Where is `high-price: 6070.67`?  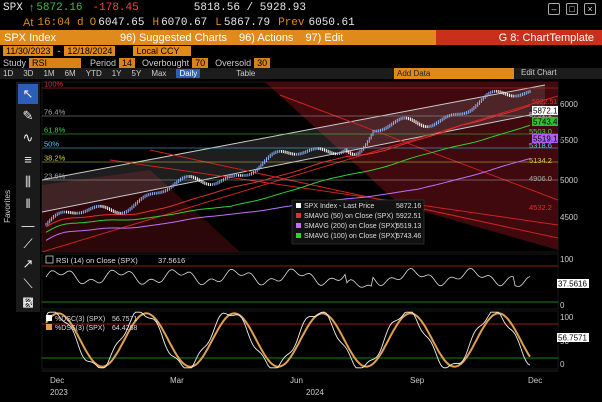
high-price: 6070.67 is located at coordinates (184, 23).